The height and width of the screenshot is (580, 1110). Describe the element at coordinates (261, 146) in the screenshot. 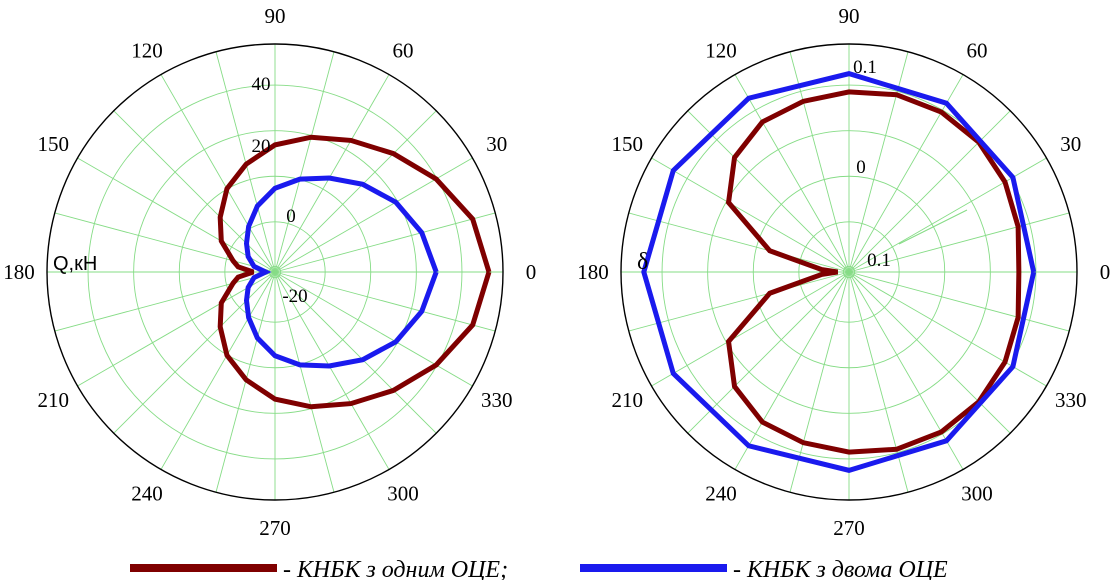

I see `radial-tick-label: 20` at that location.